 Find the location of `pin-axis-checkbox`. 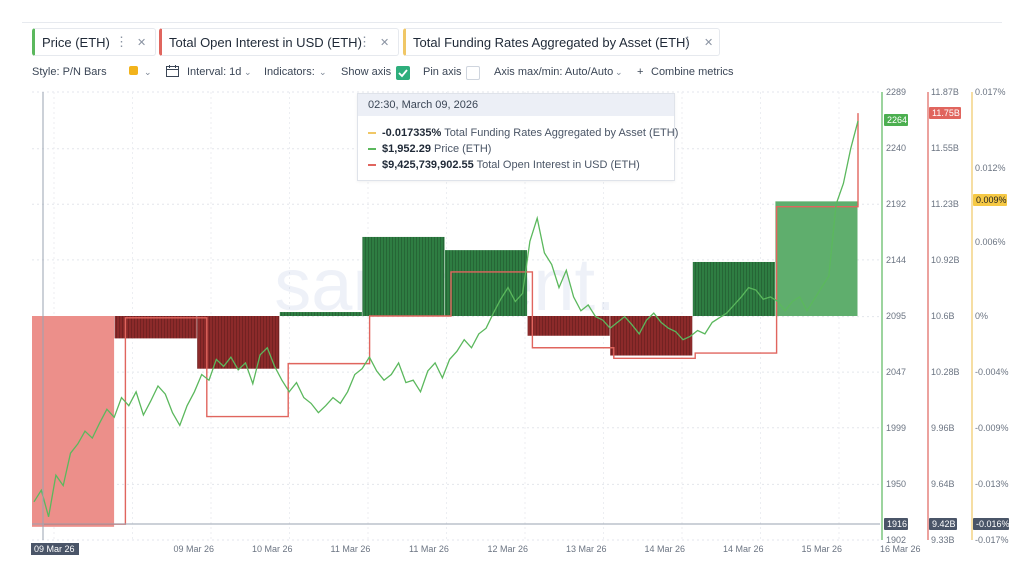

pin-axis-checkbox is located at coordinates (473, 73).